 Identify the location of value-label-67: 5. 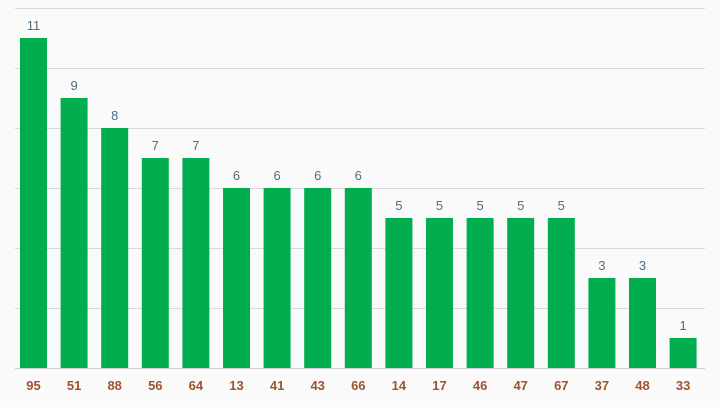
(561, 205).